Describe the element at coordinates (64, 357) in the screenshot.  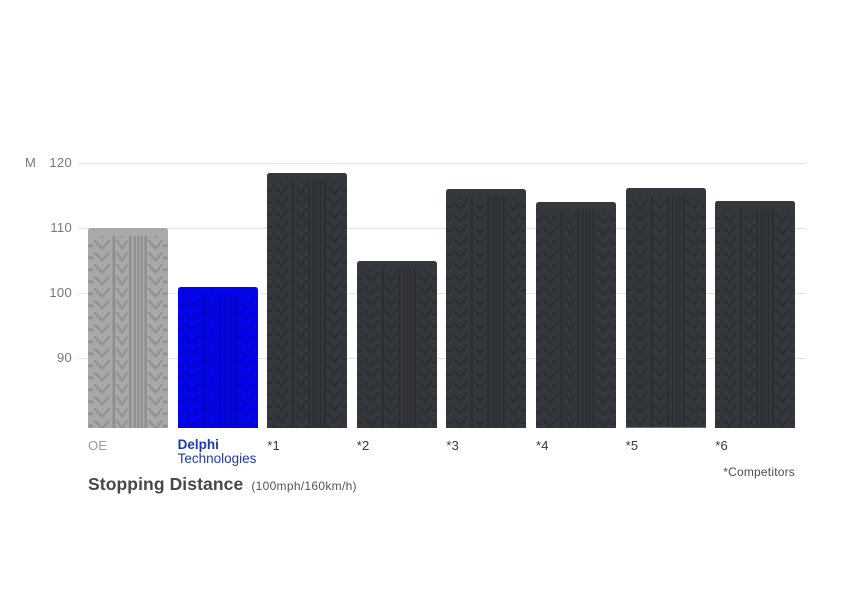
I see `y-tick-label-90: 90` at that location.